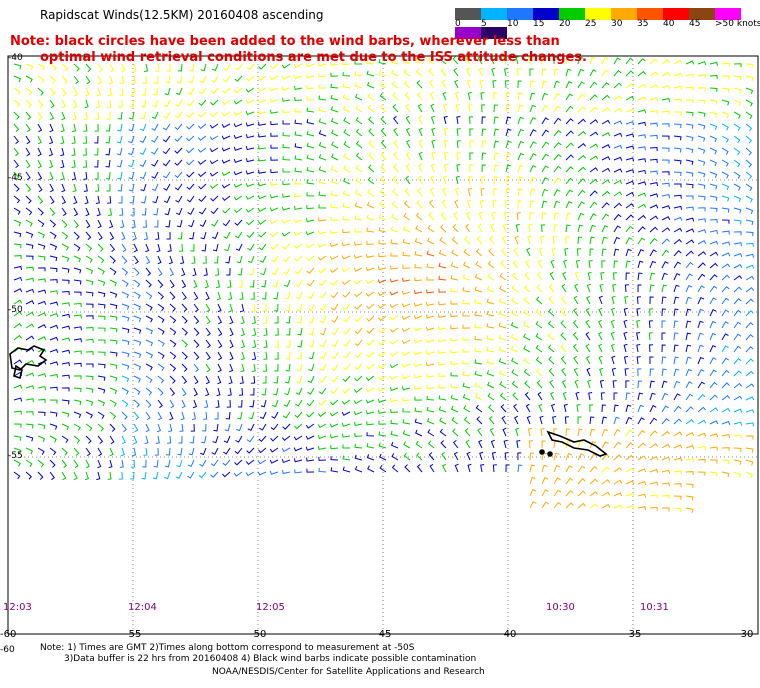  I want to click on lat-label: -45, so click(15, 178).